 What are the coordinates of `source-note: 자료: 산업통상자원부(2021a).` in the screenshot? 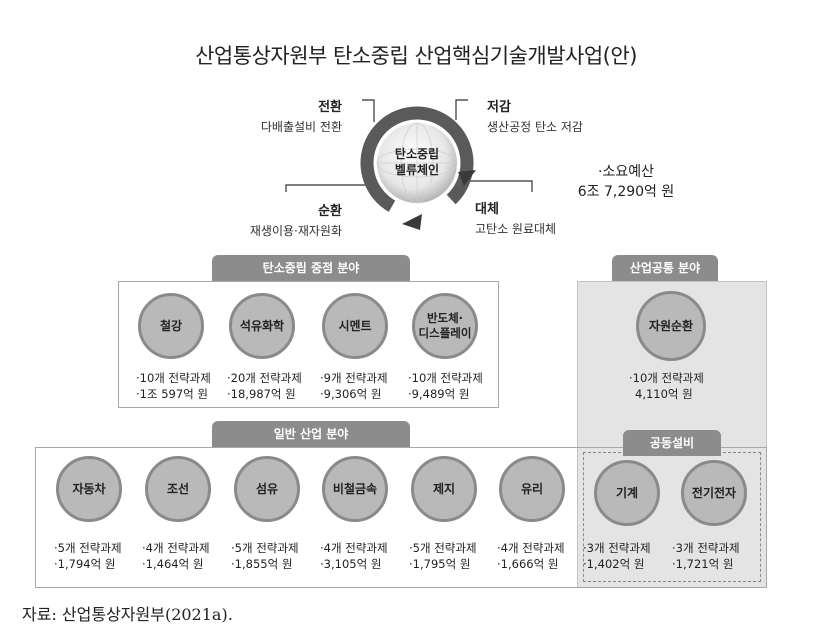 It's located at (127, 614).